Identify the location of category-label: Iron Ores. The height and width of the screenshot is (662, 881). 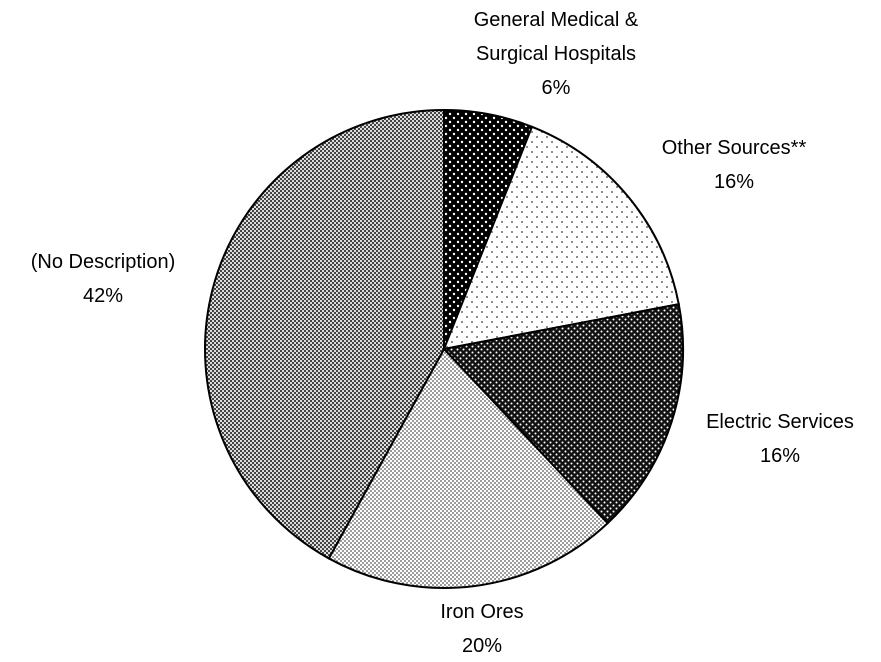
(482, 612).